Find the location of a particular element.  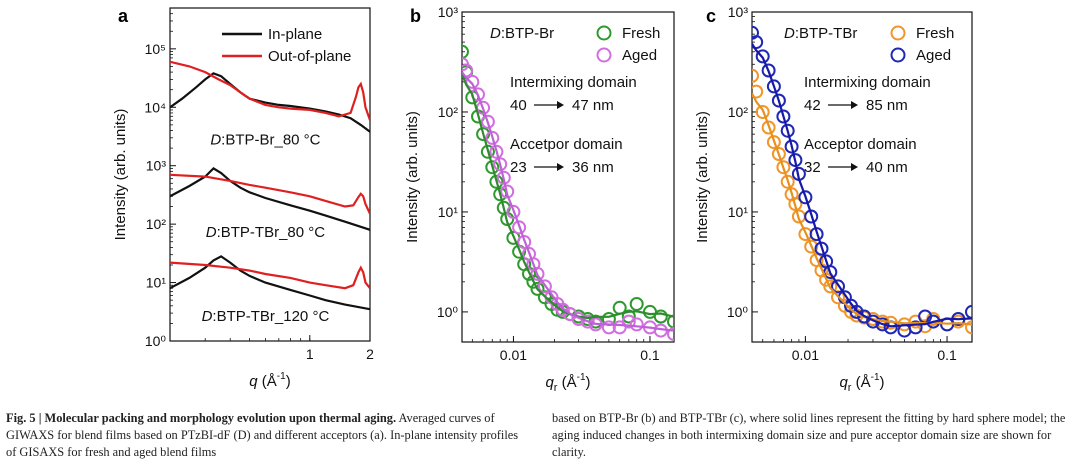

panel-letter: b is located at coordinates (415, 16).